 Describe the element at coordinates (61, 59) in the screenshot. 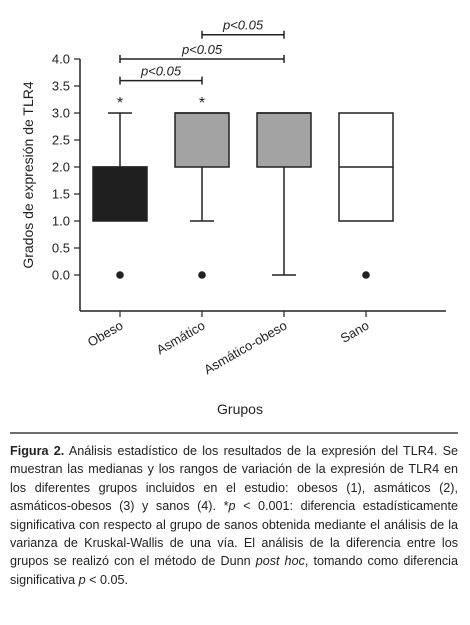

I see `y-tick-label: 4.0` at that location.